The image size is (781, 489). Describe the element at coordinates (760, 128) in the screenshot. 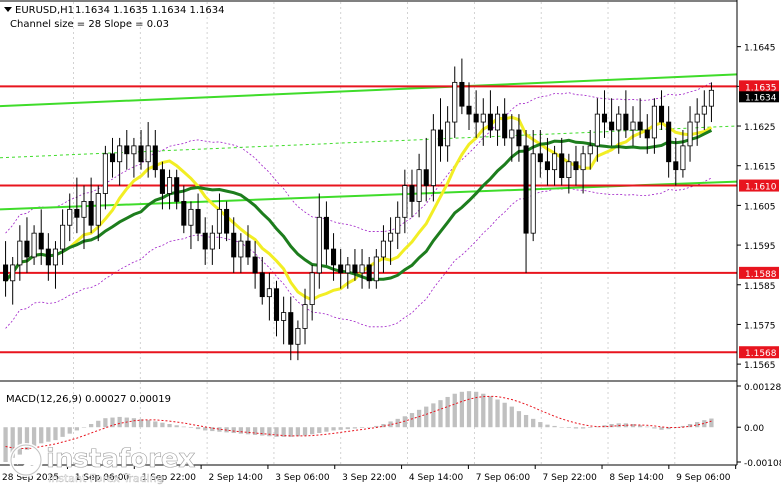

I see `price-tick-label: 1.1625` at that location.